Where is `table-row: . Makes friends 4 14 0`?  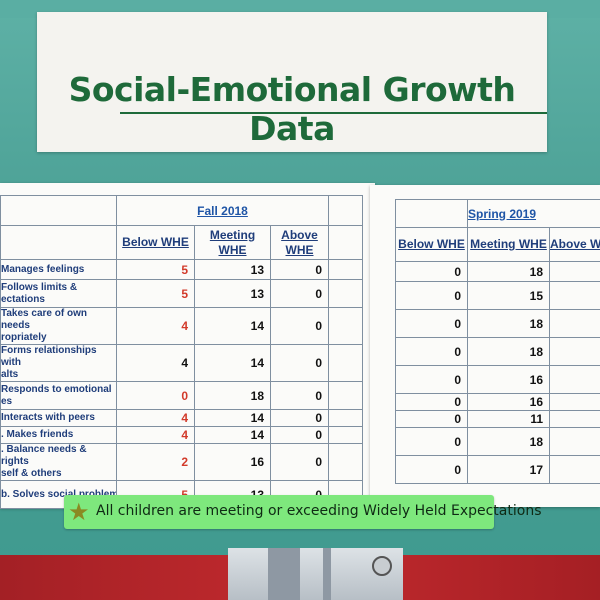
table-row: . Makes friends 4 14 0 is located at coordinates (181, 435).